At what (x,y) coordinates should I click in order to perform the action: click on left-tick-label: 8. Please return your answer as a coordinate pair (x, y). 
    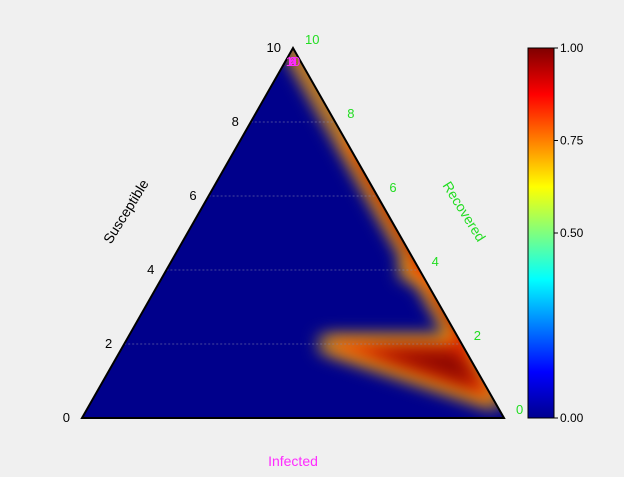
    Looking at the image, I should click on (235, 121).